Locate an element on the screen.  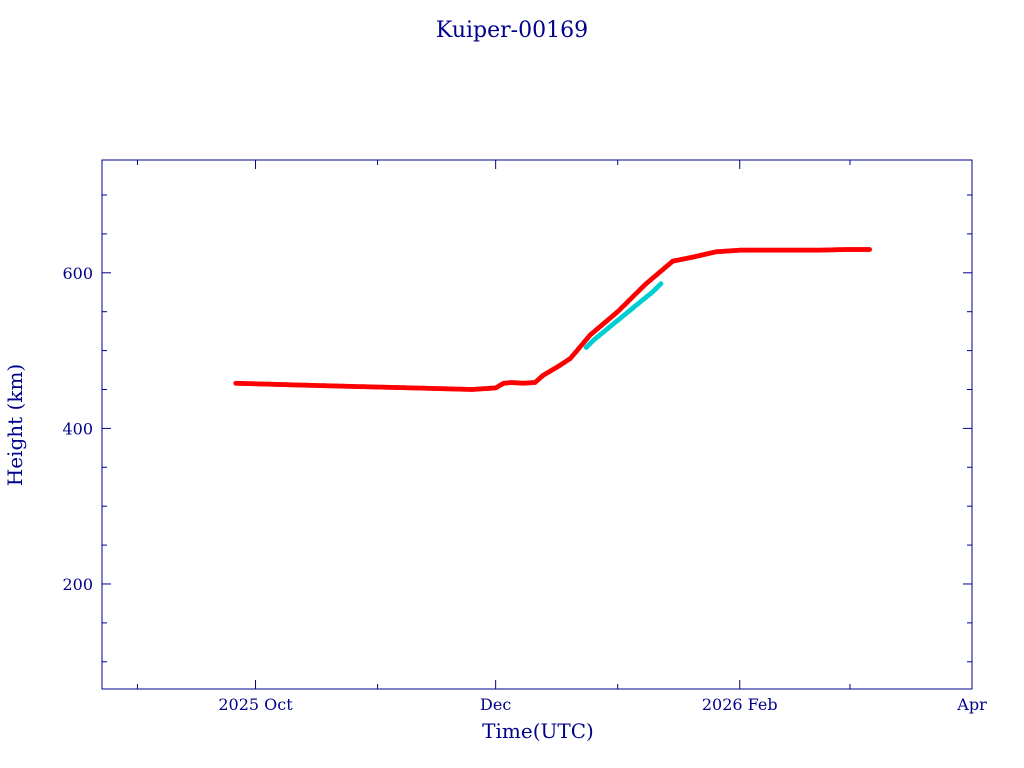
y-tick-label: 600 is located at coordinates (77, 273).